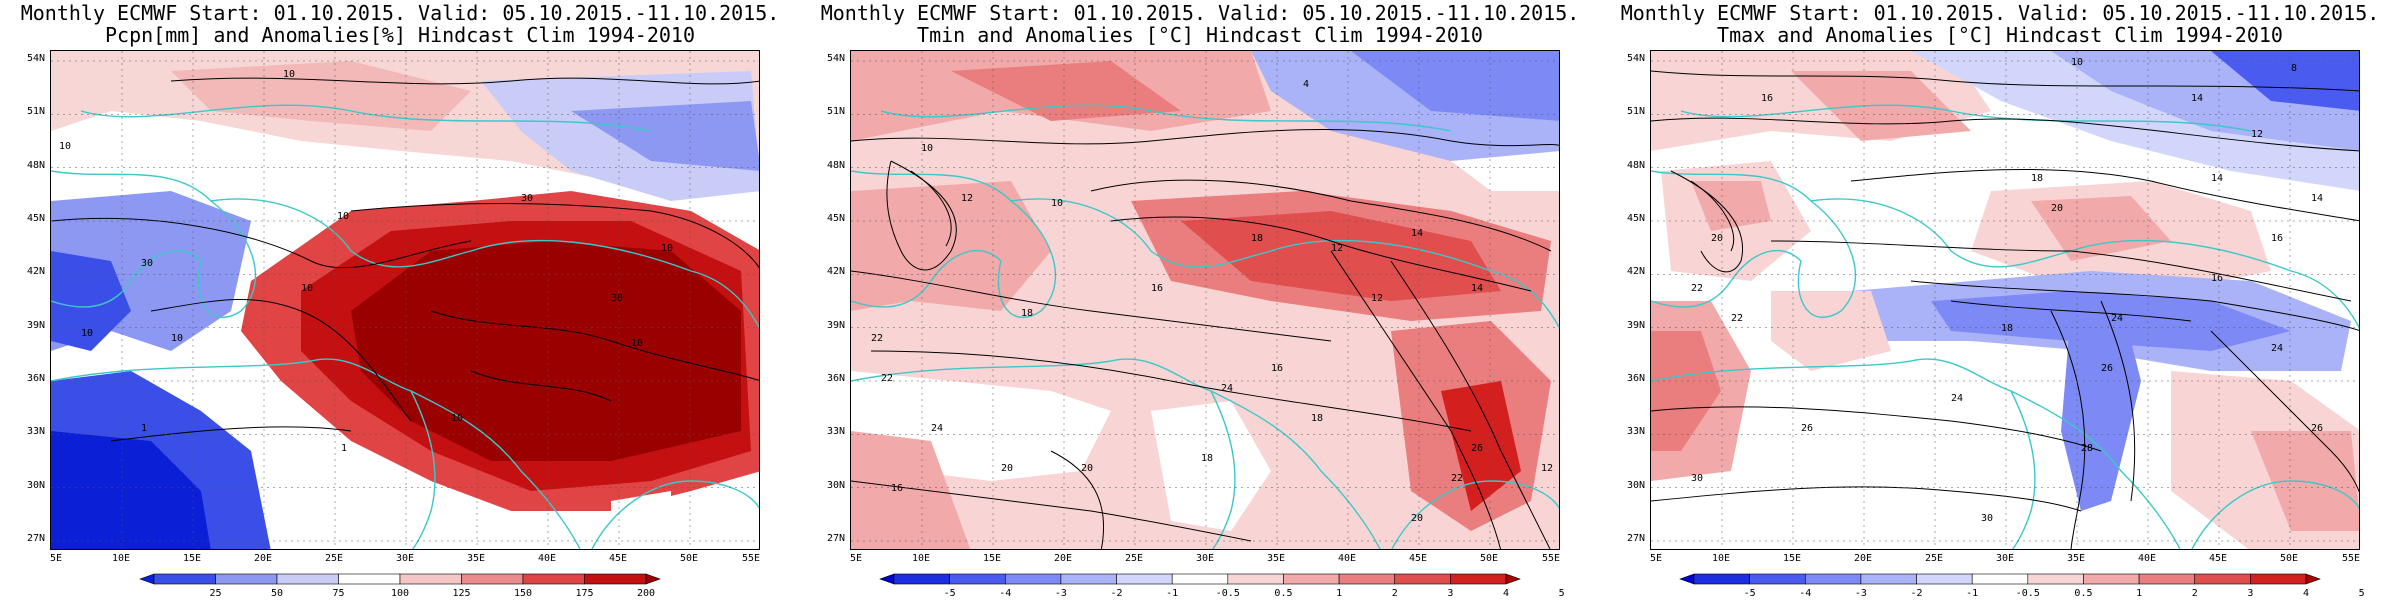  I want to click on tmax-colorbar: -5 -4 -3 -2 -1 -0.5 0.5 1 2 3 4 5, so click(2022, 586).